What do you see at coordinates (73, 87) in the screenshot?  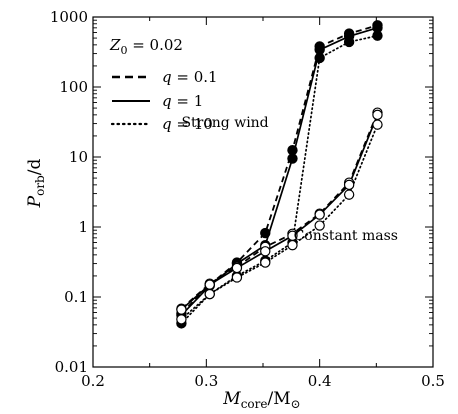 I see `y-tick-label: 100` at bounding box center [73, 87].